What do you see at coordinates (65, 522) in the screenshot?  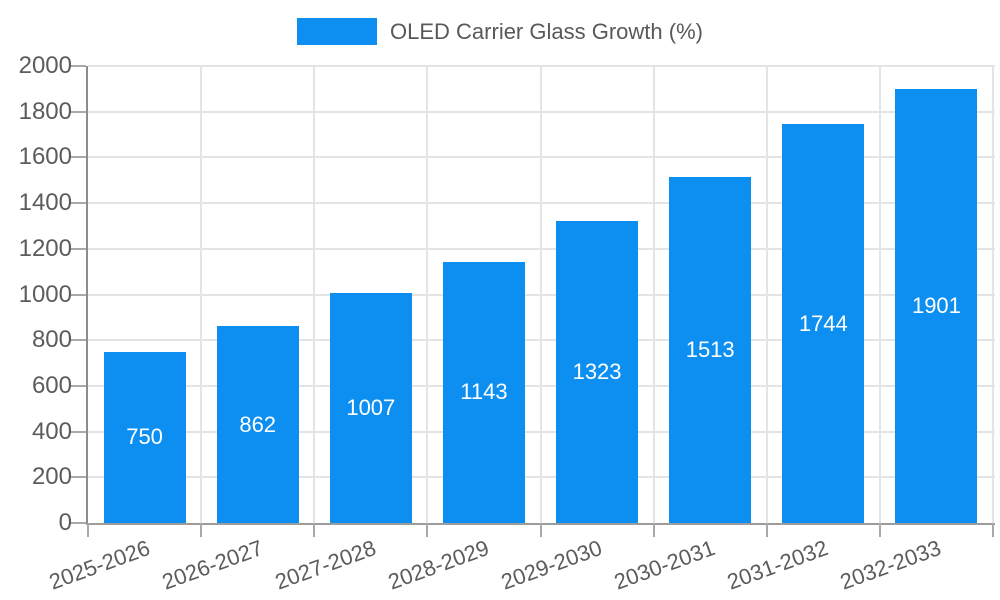 I see `y-tick-label: 0` at bounding box center [65, 522].